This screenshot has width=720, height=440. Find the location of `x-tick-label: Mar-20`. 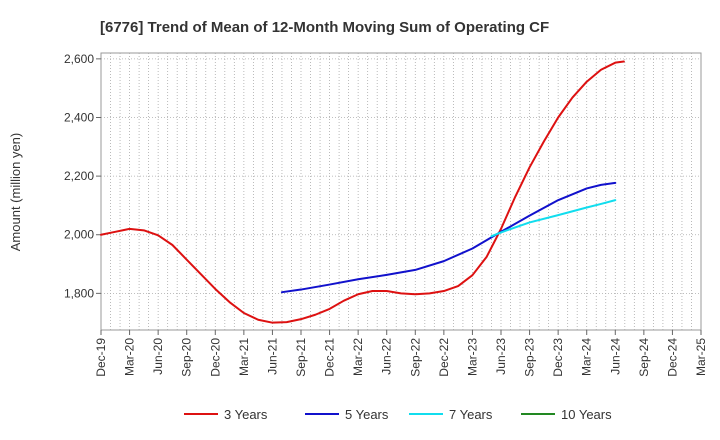

x-tick-label: Mar-20 is located at coordinates (130, 357).